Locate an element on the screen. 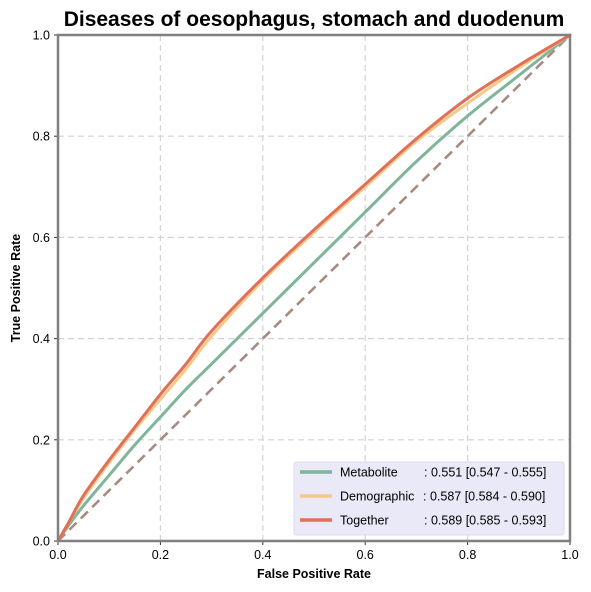 Image resolution: width=591 pixels, height=592 pixels. legend-name-together: Together is located at coordinates (364, 521).